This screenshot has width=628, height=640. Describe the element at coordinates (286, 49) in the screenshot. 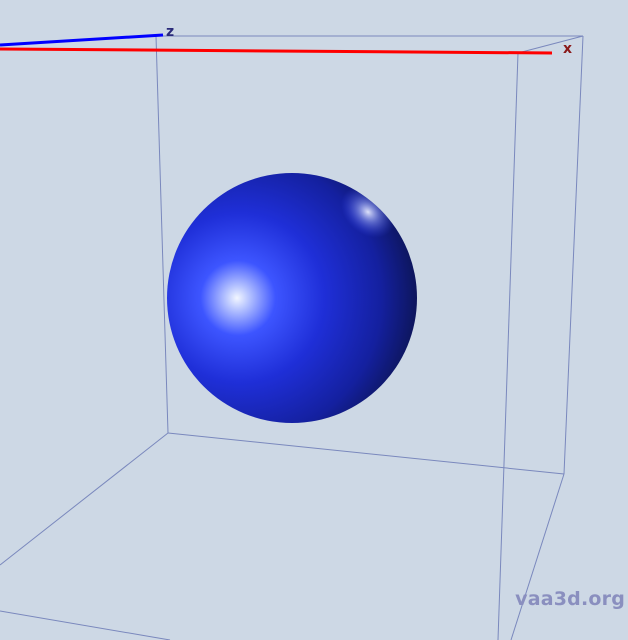

I see `x-axis: x` at that location.